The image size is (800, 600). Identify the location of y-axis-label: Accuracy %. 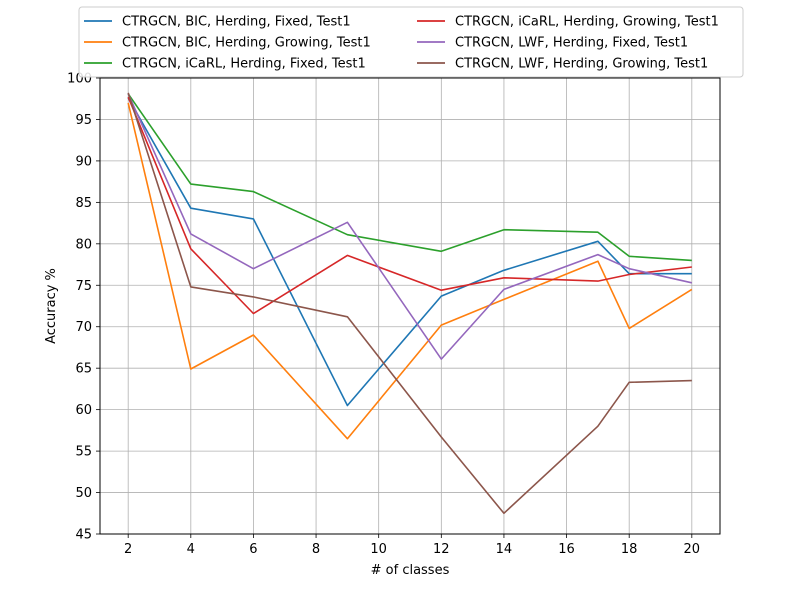
(51, 306).